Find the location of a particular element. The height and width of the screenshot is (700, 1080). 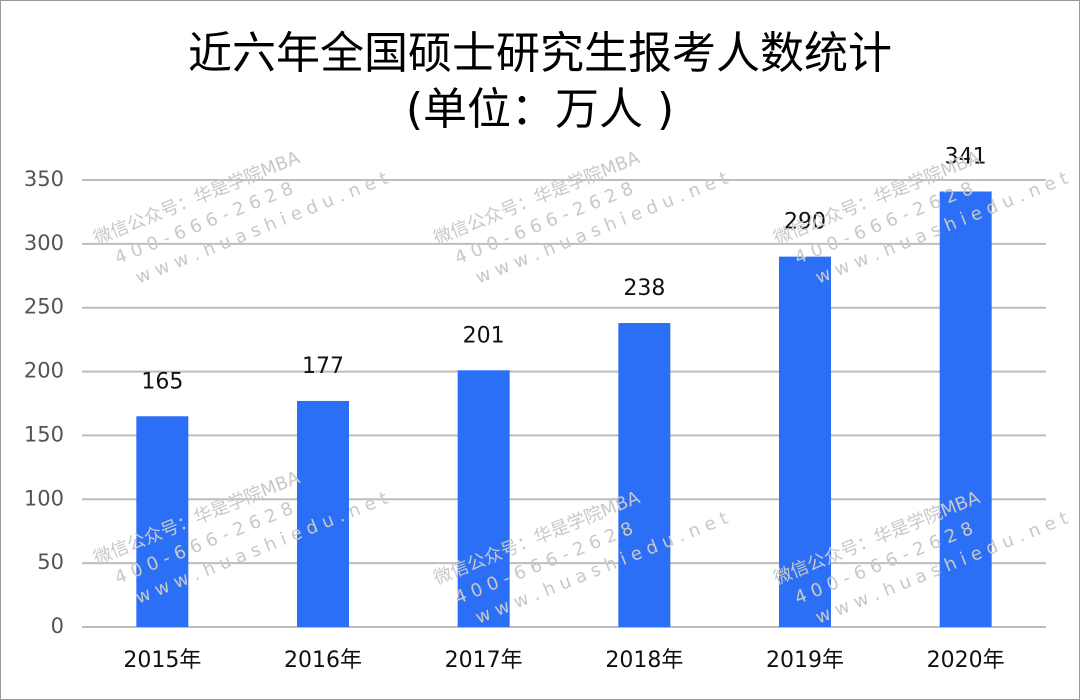

chart-subtitle: (单位：万人 ) is located at coordinates (540, 109).